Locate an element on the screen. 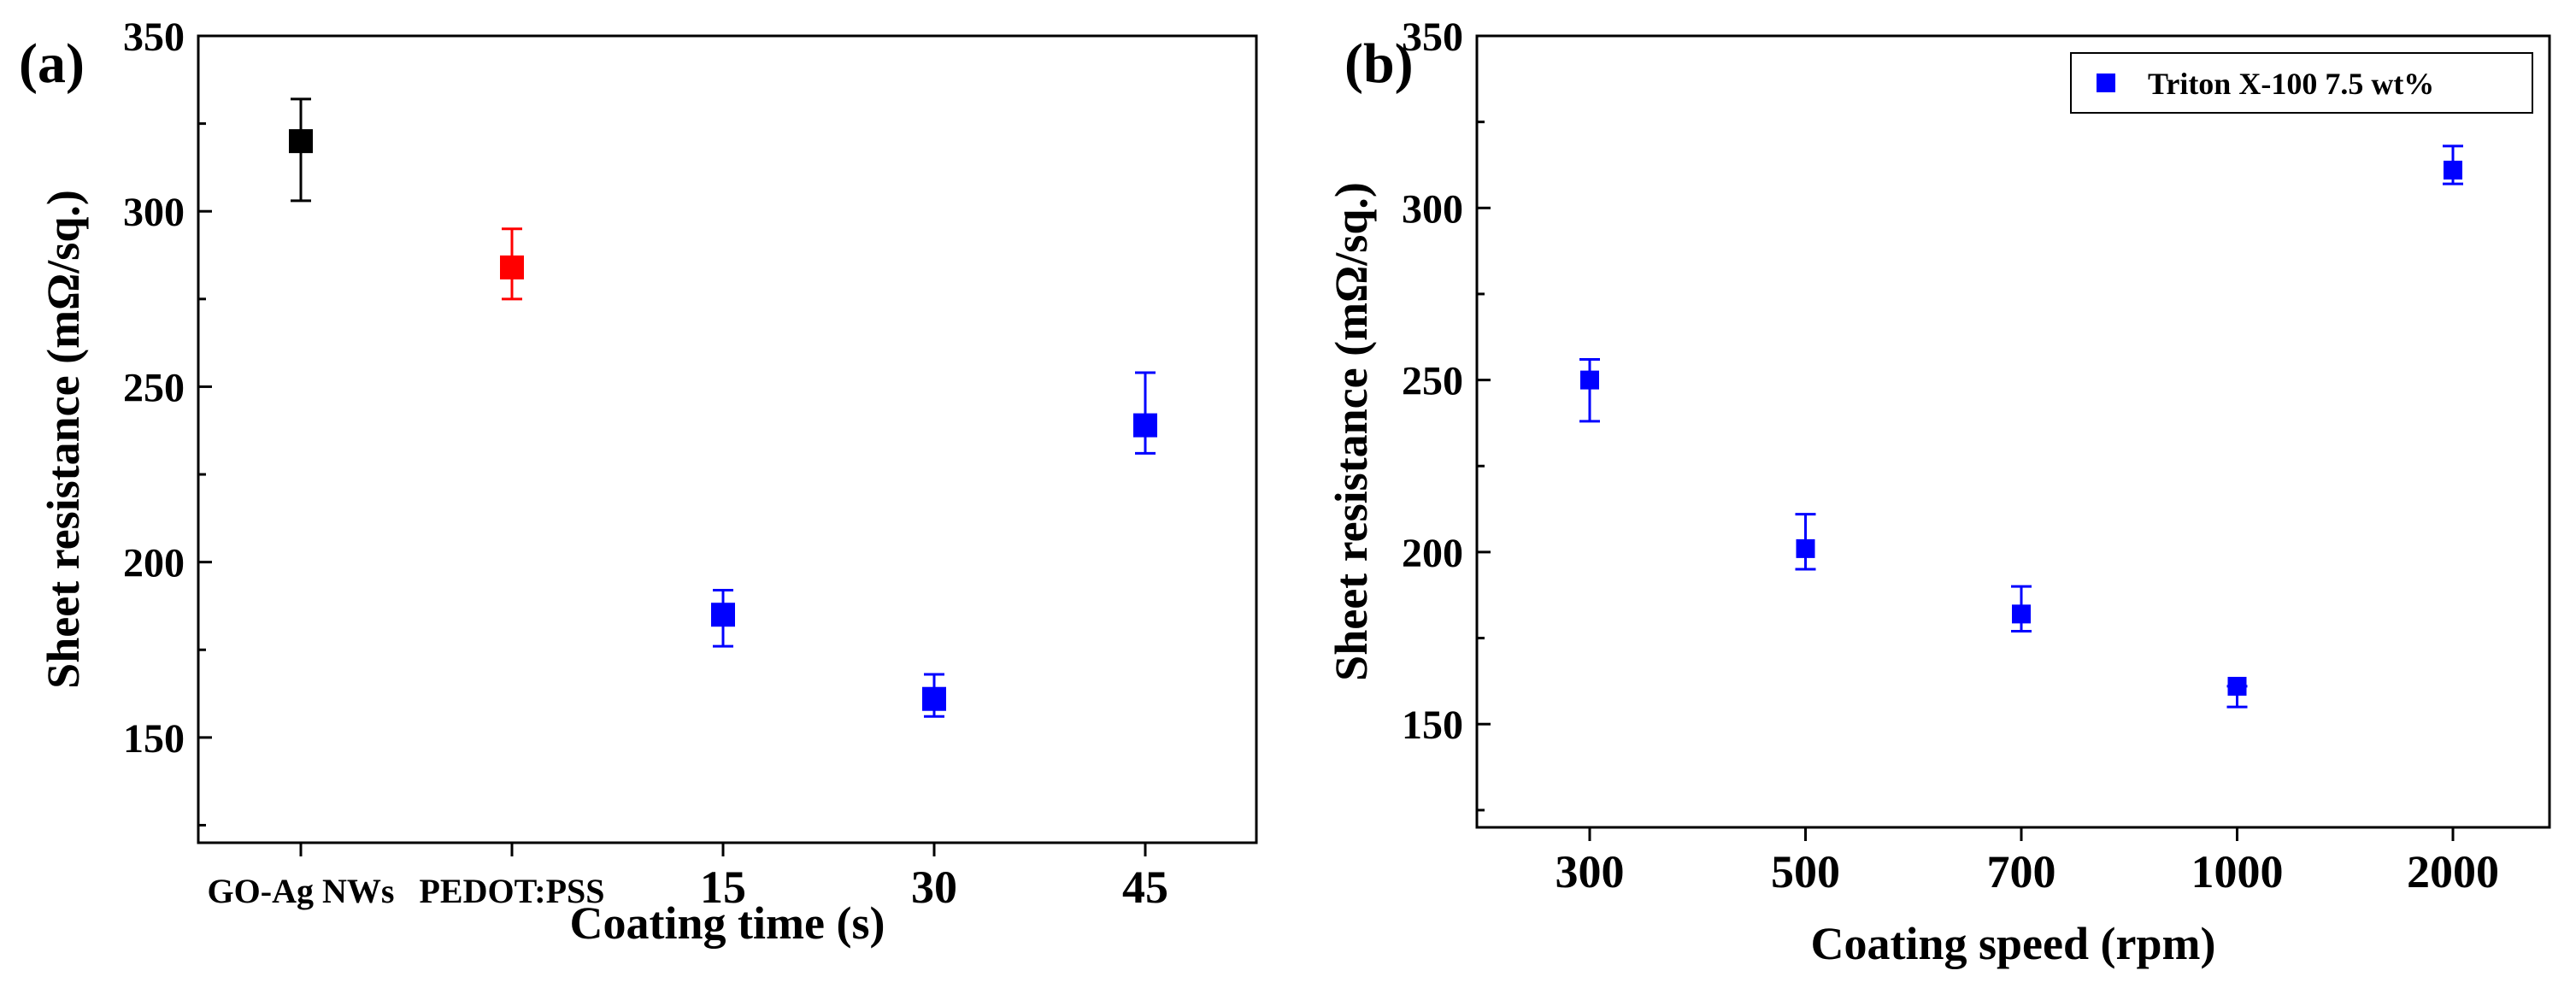  x-tick-label: GO-Ag NWs is located at coordinates (301, 891).